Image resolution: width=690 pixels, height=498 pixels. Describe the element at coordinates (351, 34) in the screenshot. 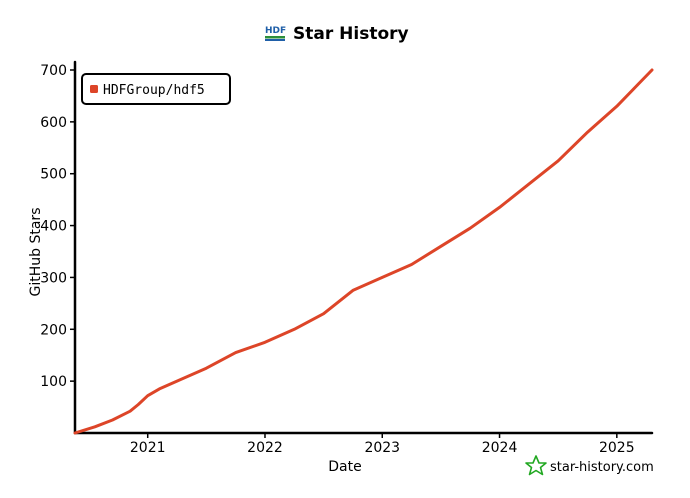

I see `chart-title-text: Star History` at that location.